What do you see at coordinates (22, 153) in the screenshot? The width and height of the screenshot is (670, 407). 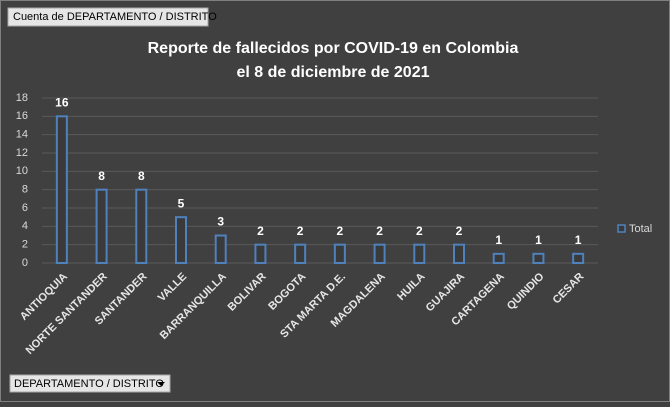 I see `y-tick-label: 12` at bounding box center [22, 153].